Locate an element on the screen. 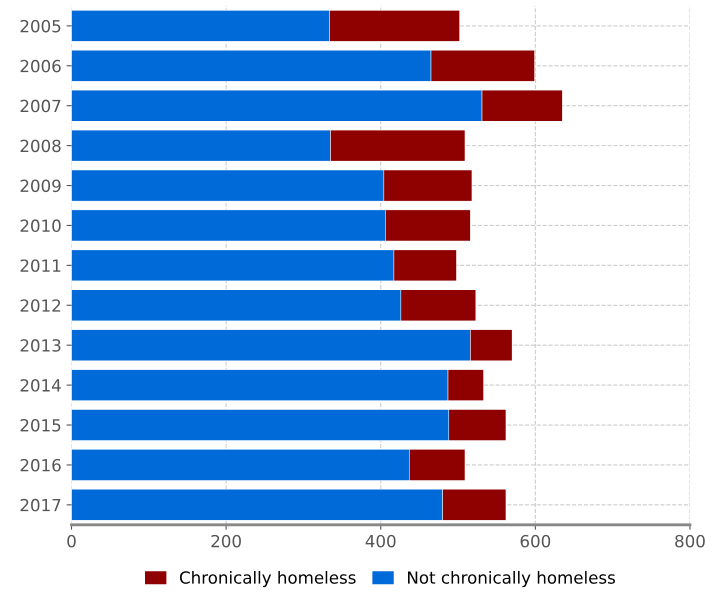 Image resolution: width=715 pixels, height=593 pixels. y-tick-label: 2007 is located at coordinates (40, 106).